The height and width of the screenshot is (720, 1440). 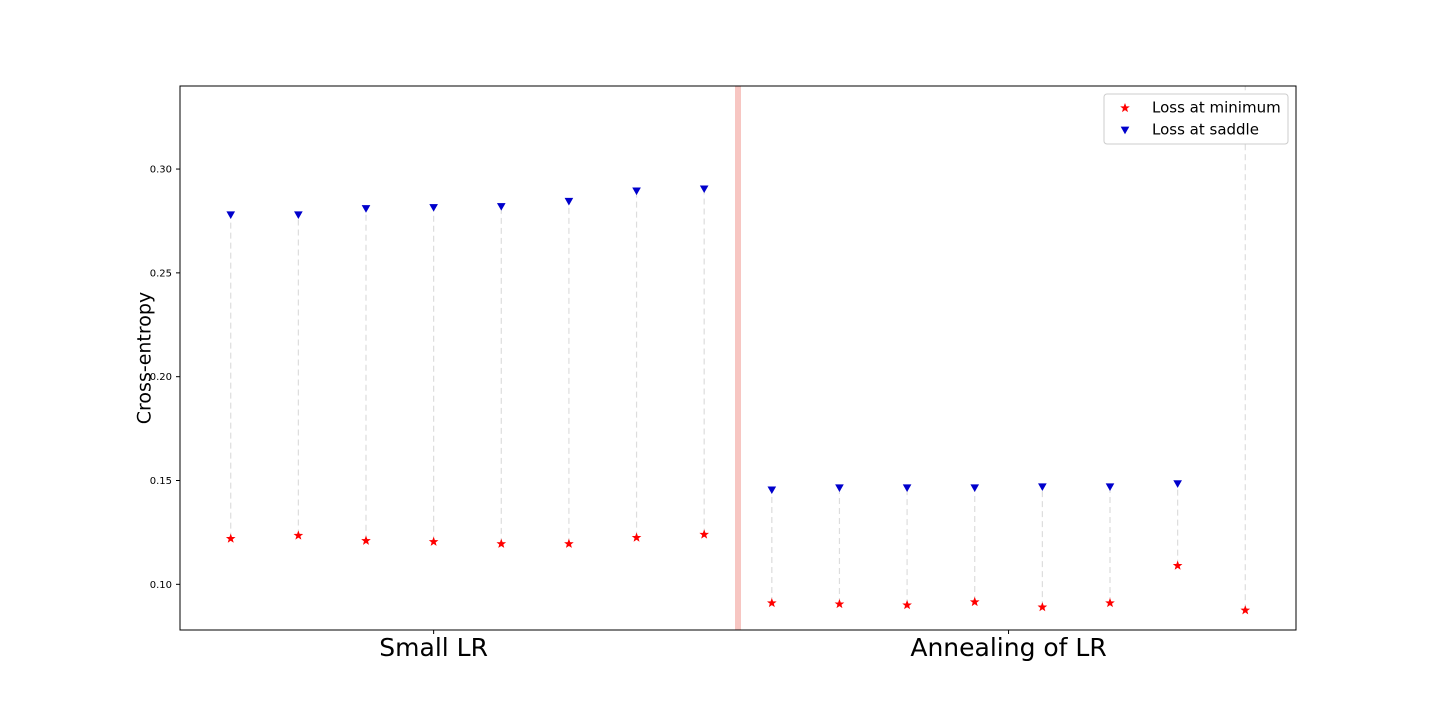 I want to click on legend-label: Loss at minimum, so click(x=1216, y=108).